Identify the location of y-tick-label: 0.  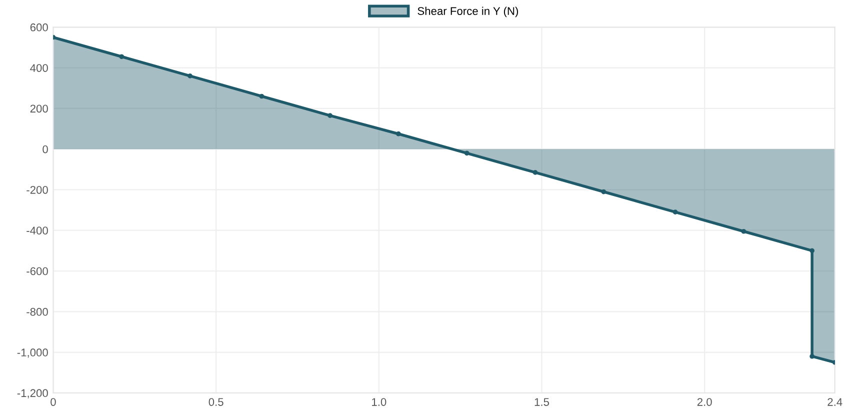
(45, 149).